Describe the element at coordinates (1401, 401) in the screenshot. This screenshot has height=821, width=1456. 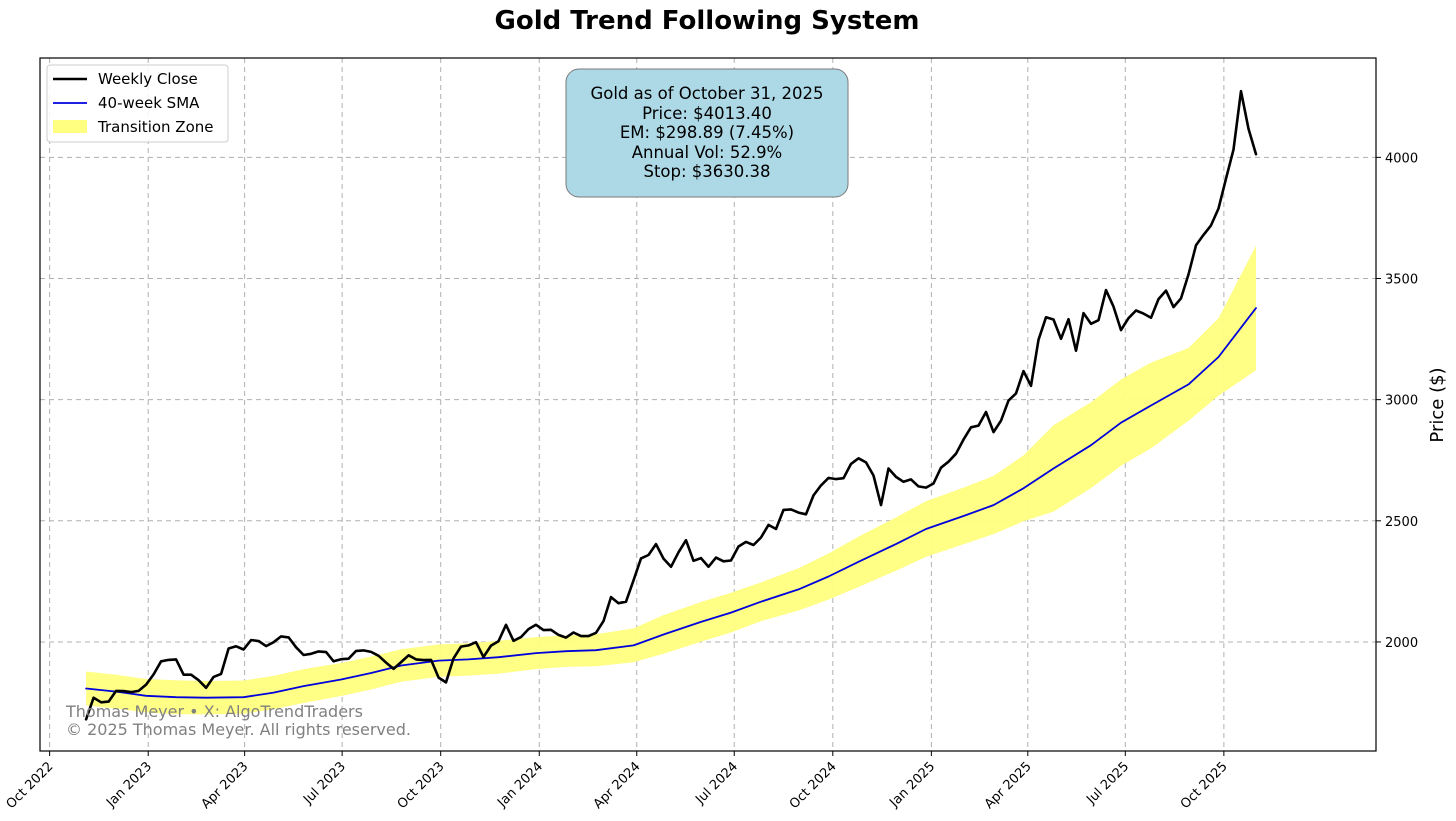
I see `y-tick-label: 3000` at that location.